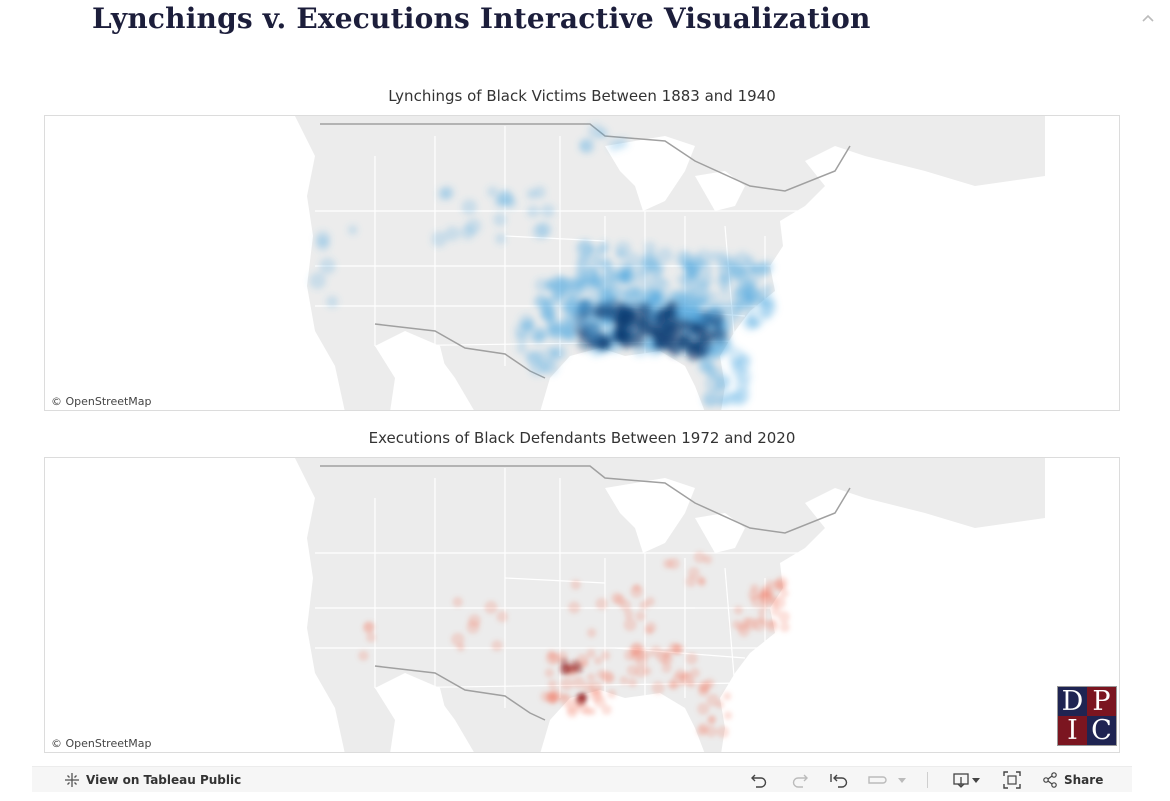  I want to click on redo-button, so click(800, 780).